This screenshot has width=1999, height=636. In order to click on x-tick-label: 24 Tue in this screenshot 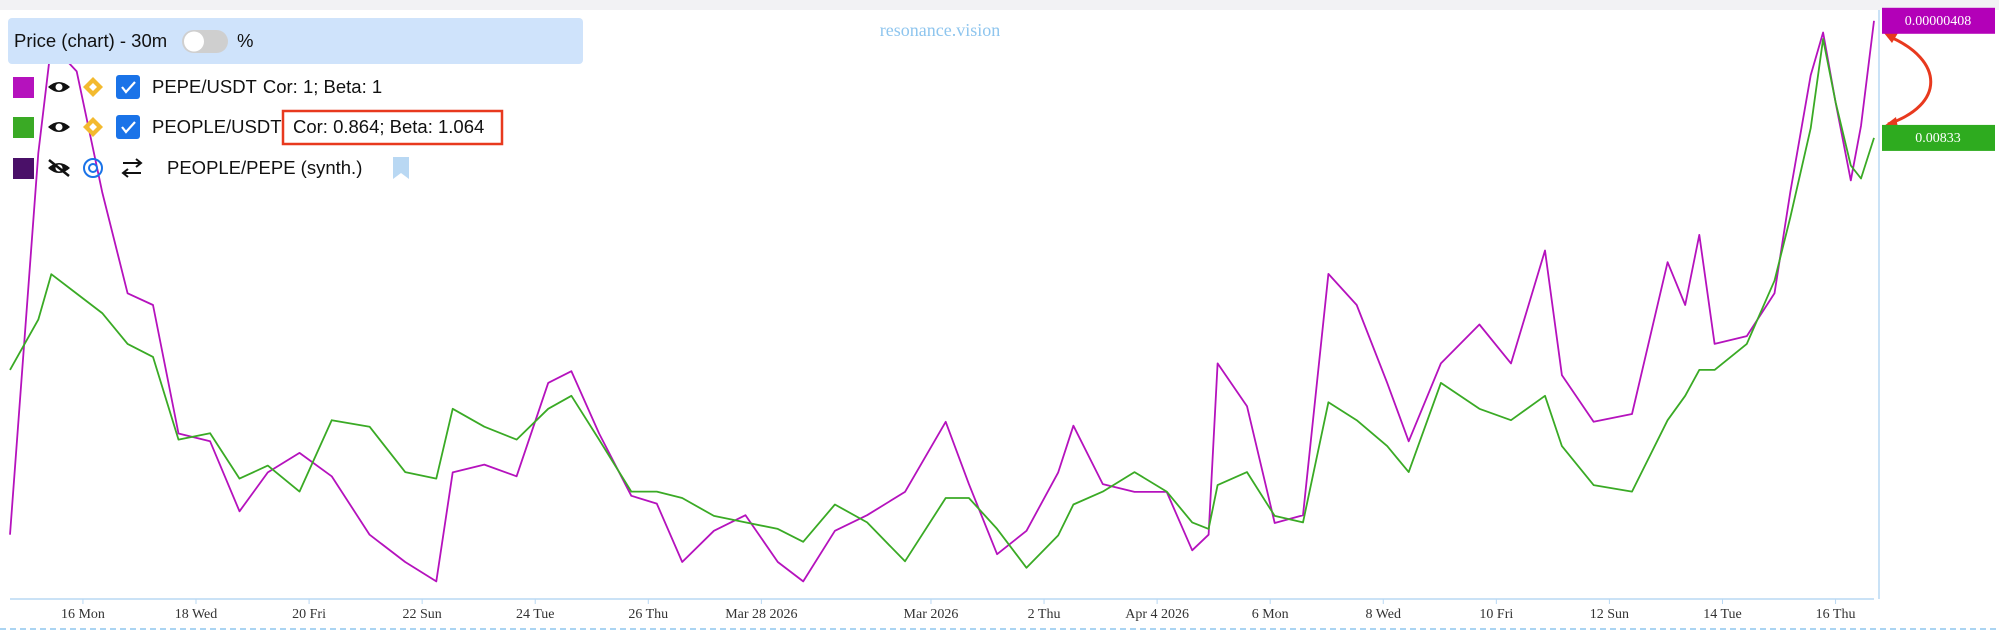, I will do `click(535, 614)`.